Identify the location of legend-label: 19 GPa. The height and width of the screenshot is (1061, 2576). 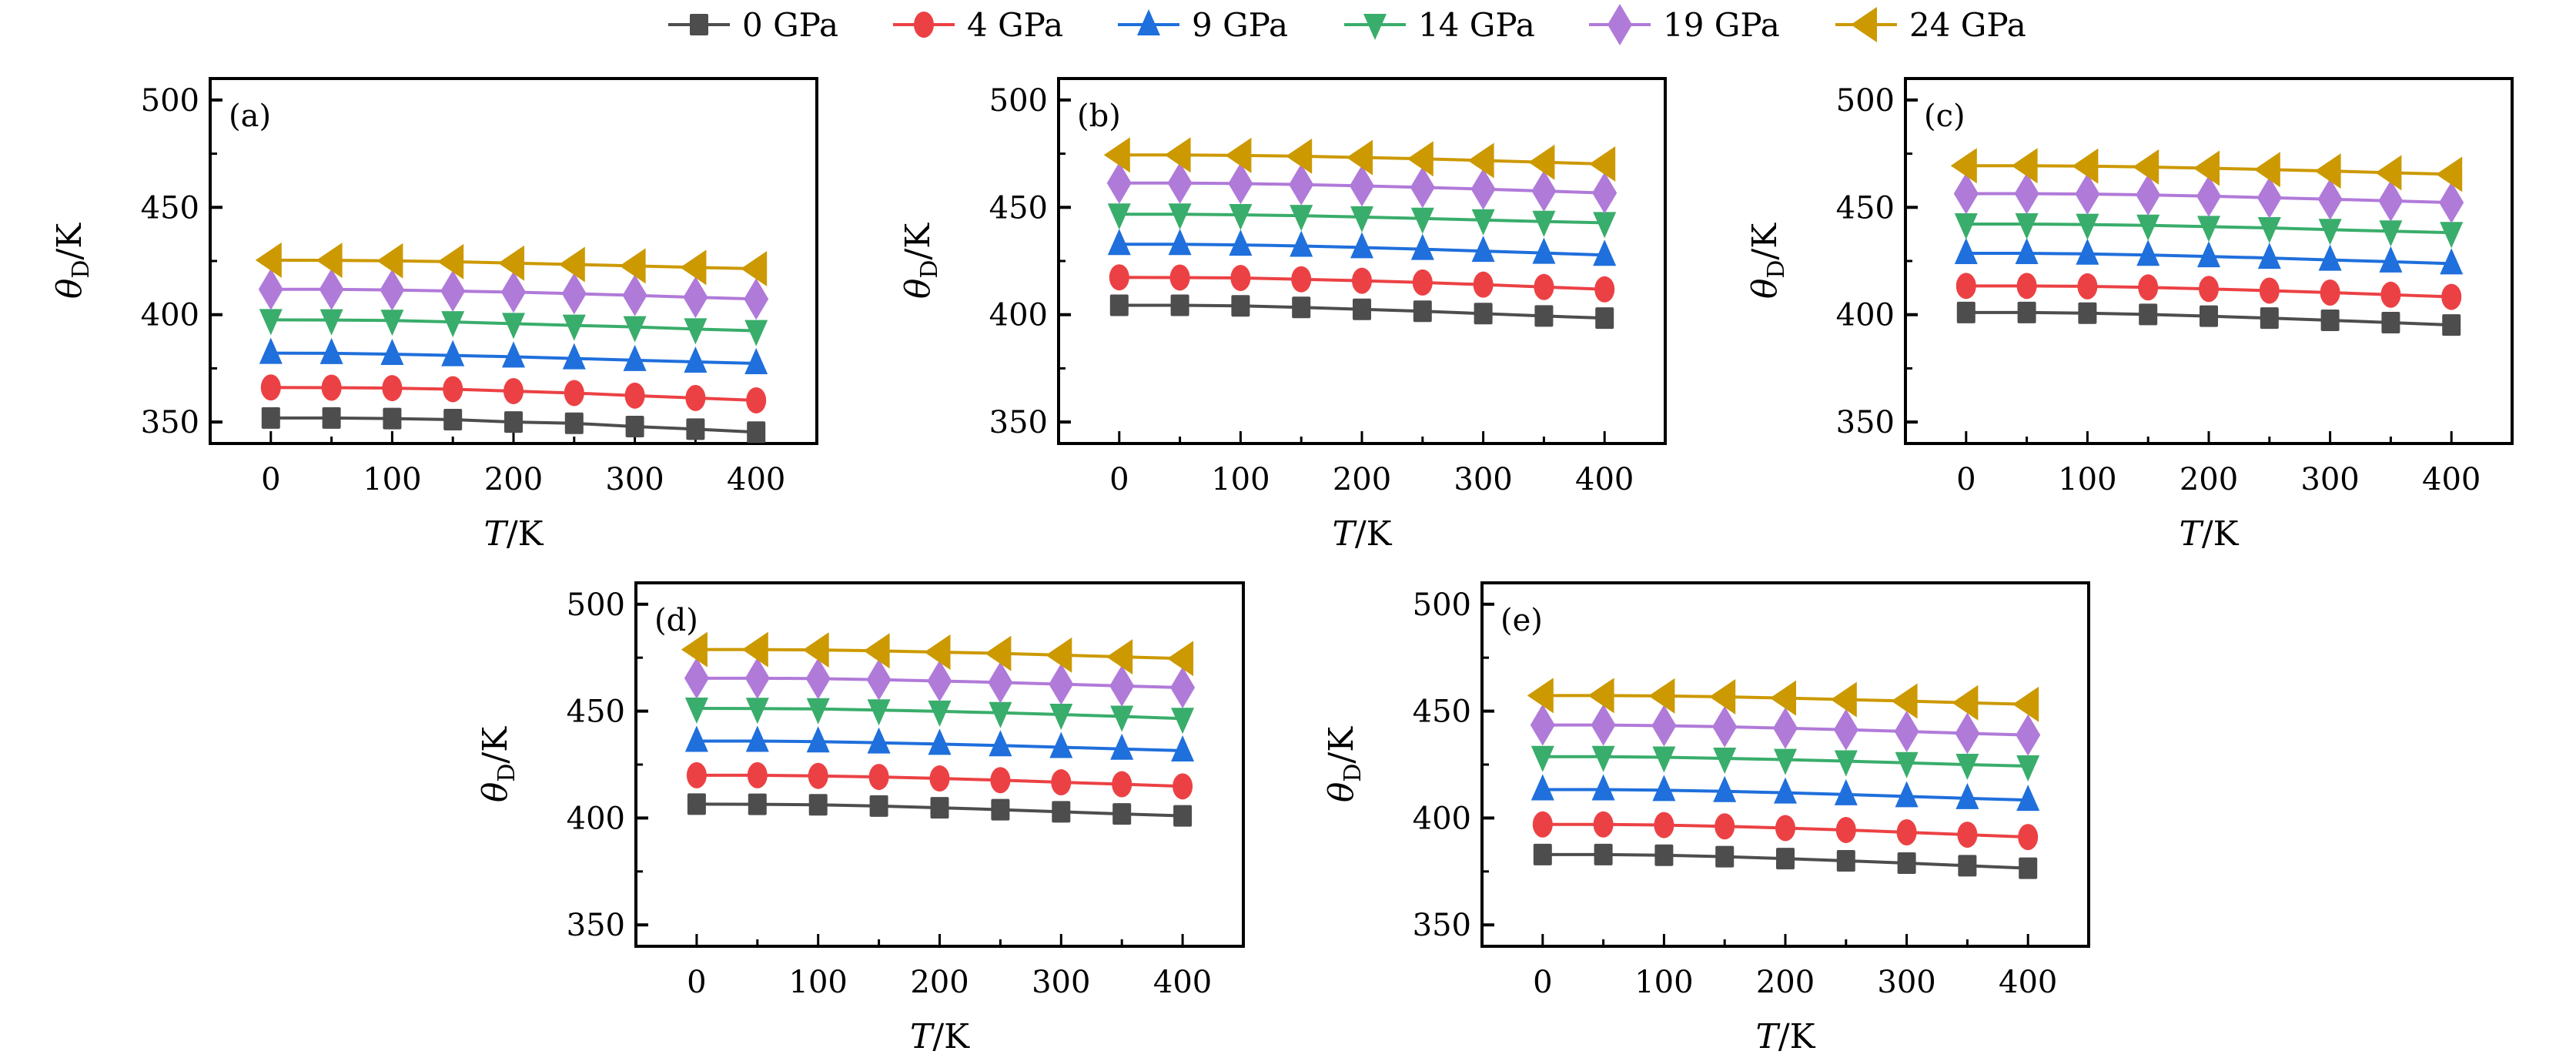
(1722, 25).